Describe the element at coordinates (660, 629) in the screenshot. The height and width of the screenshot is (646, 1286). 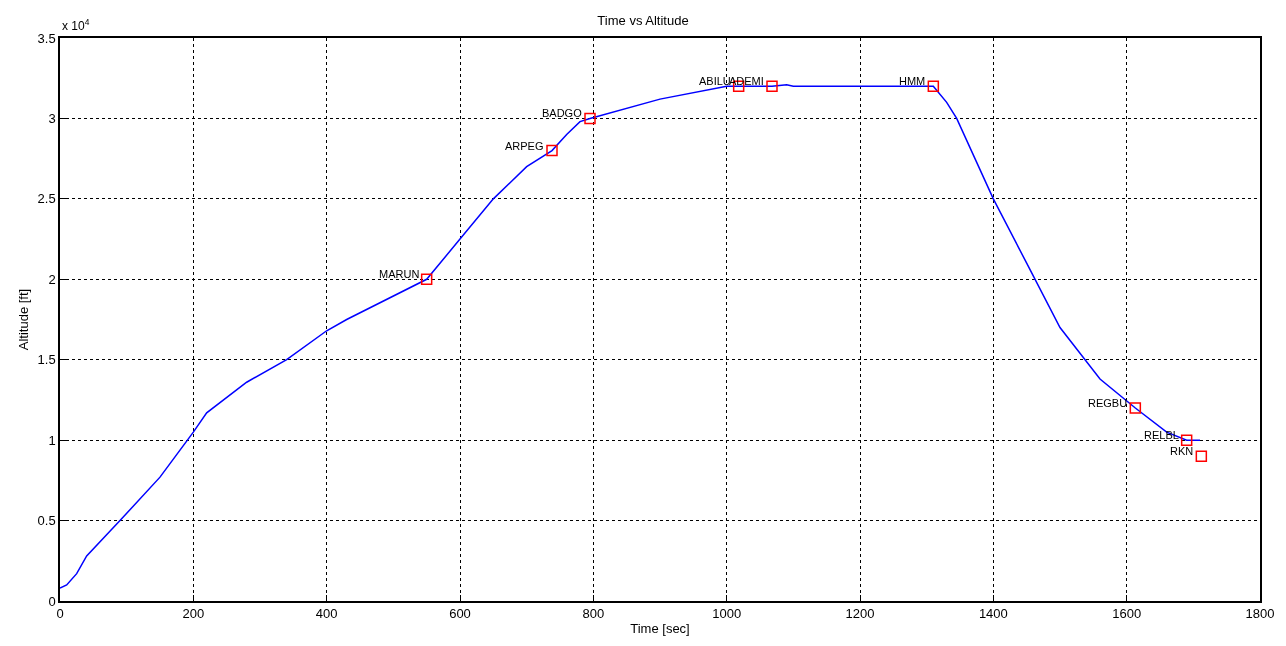
I see `x-axis-title: Time [sec]` at that location.